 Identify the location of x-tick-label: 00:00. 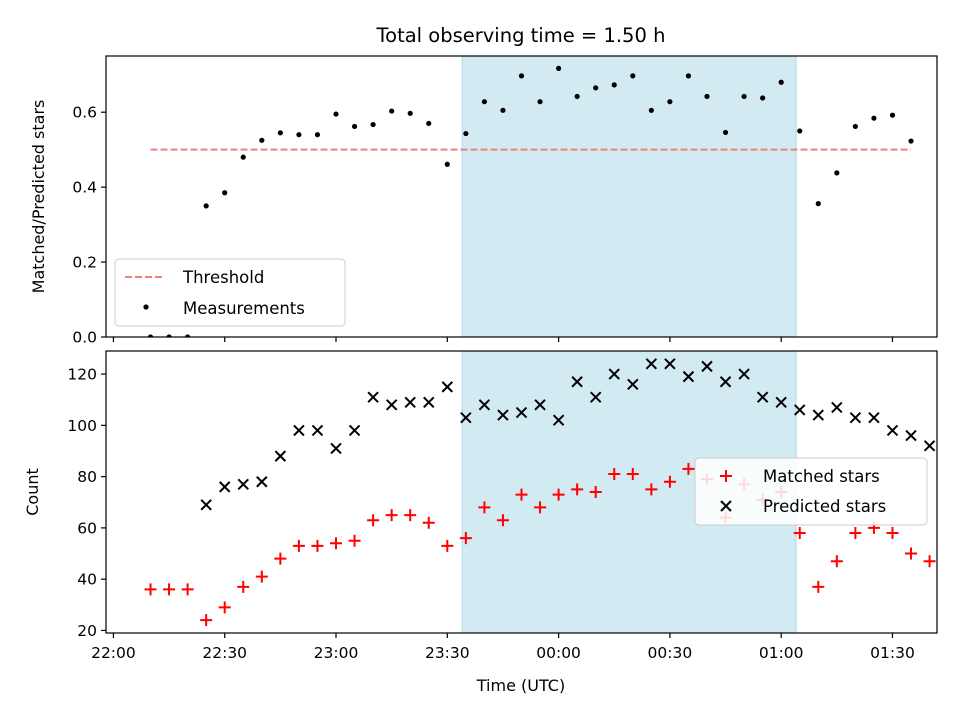
(558, 653).